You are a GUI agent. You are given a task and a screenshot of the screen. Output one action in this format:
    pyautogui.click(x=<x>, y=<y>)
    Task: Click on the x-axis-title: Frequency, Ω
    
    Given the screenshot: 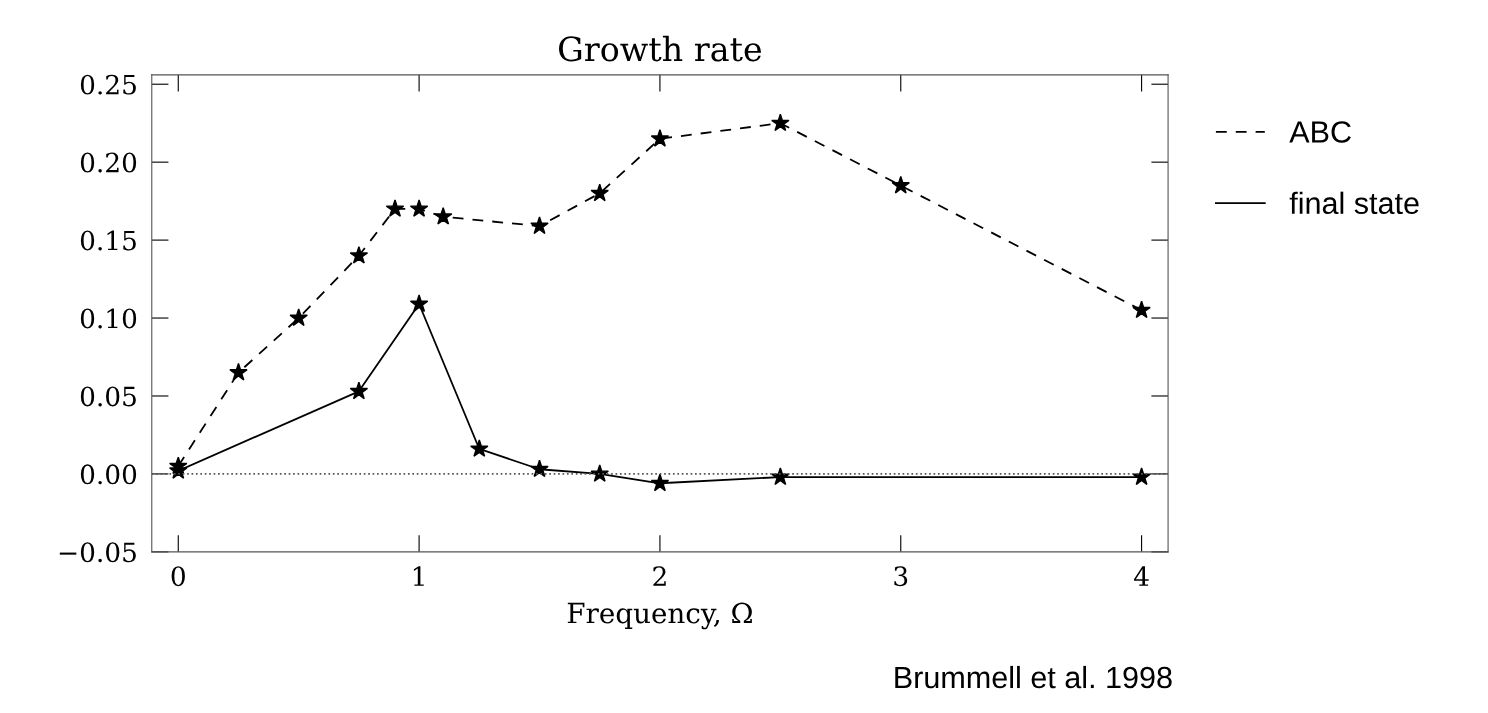 What is the action you would take?
    pyautogui.click(x=659, y=616)
    